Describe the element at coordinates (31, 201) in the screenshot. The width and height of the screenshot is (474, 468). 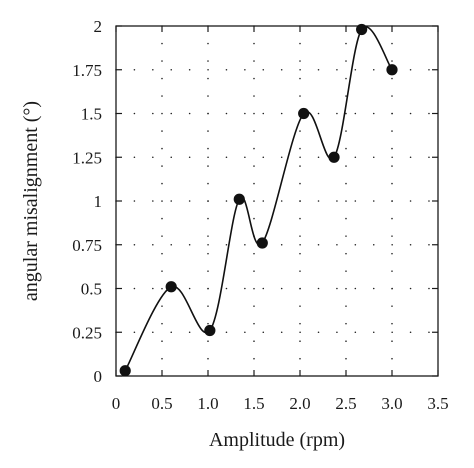
I see `y-axis-label: angular misalignment (°)` at that location.